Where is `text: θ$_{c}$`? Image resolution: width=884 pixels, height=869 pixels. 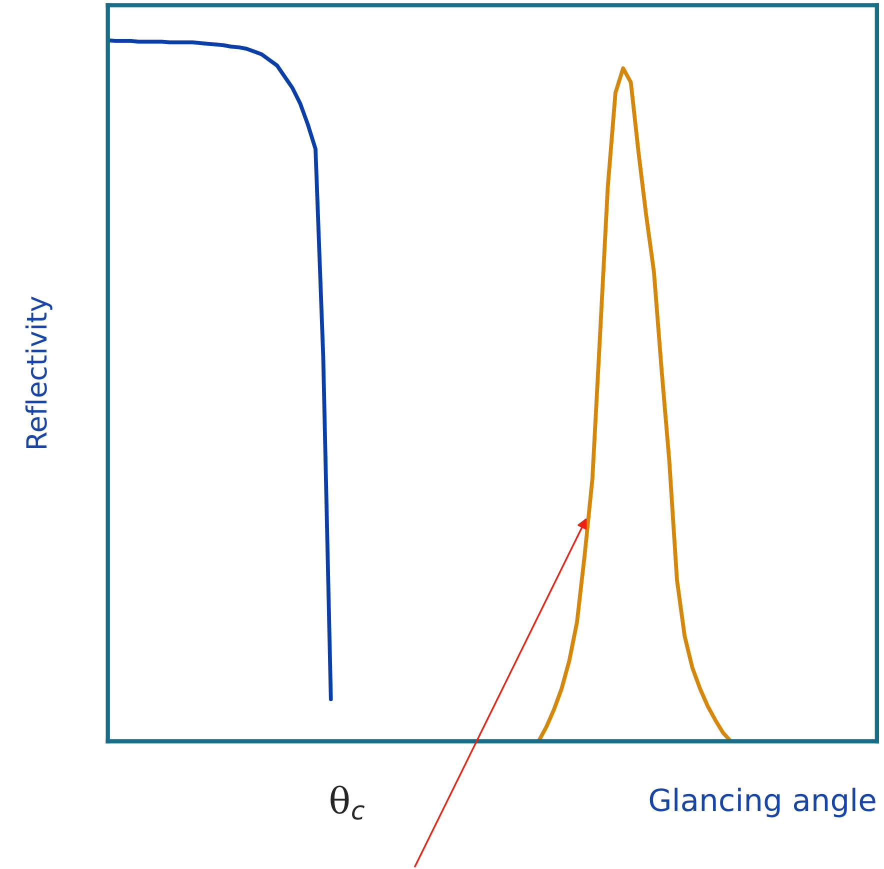 text: θ$_{c}$ is located at coordinates (347, 803).